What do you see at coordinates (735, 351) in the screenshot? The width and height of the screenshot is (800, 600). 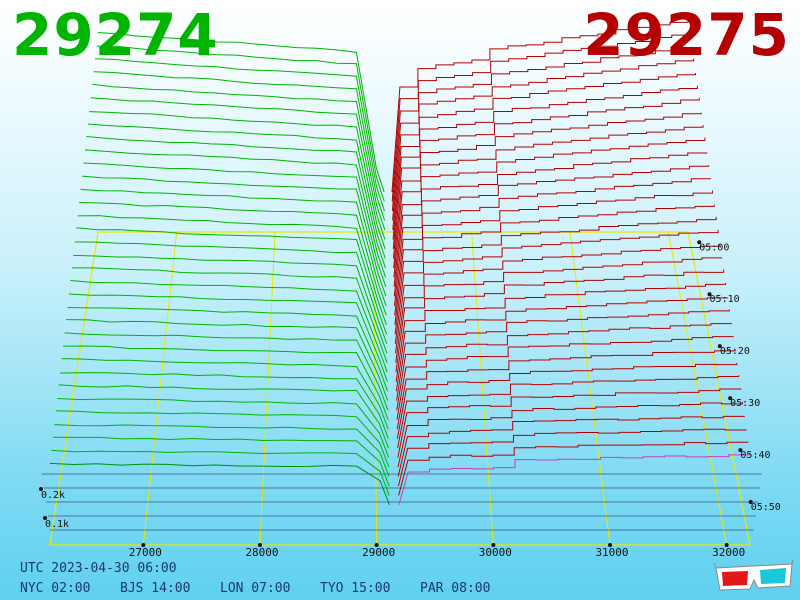 I see `time-tick-label: 05:20` at bounding box center [735, 351].